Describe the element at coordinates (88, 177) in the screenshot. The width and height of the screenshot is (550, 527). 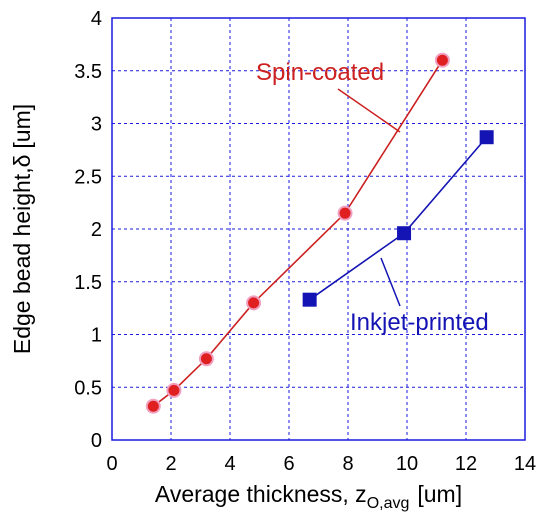
I see `y-tick-label: 2.5` at that location.